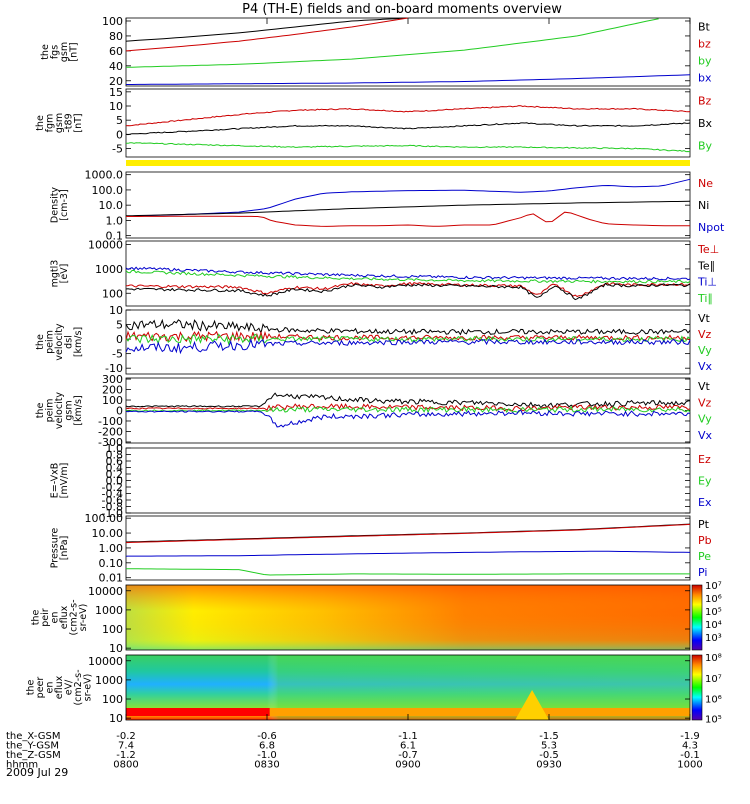 Image resolution: width=750 pixels, height=804 pixels. I want to click on legend-entry: by, so click(705, 61).